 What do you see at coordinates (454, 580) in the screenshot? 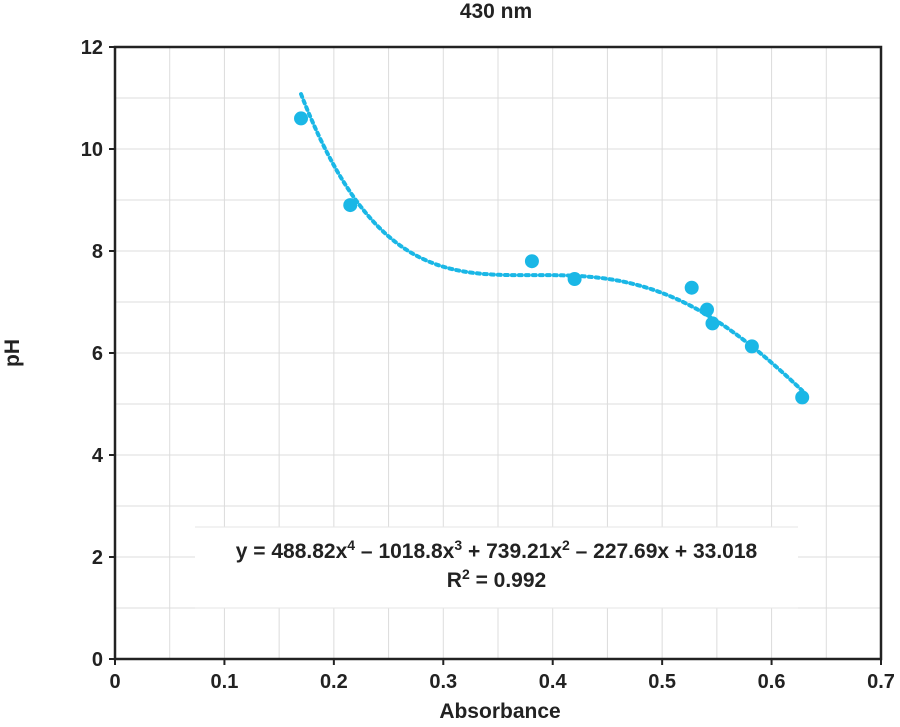
I see `r-squared-symbol: R` at bounding box center [454, 580].